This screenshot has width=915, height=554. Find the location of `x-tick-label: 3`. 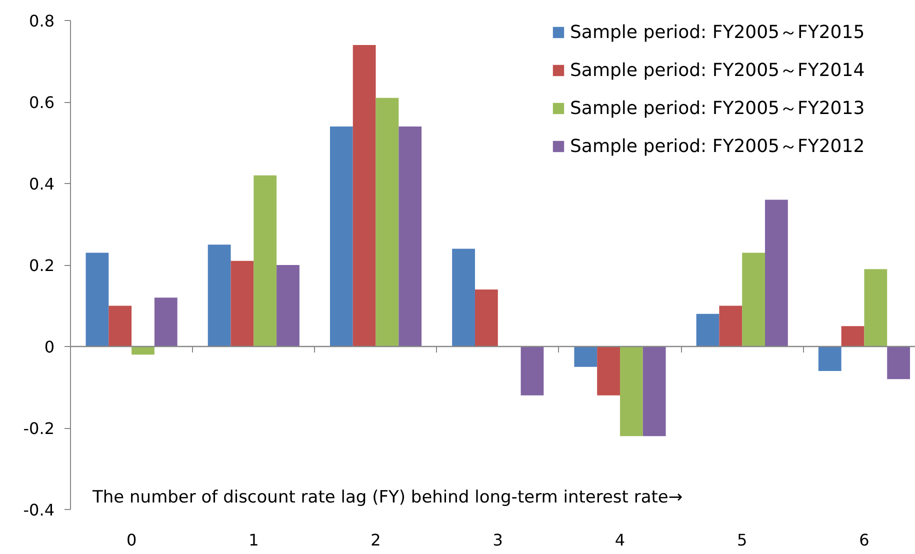

x-tick-label: 3 is located at coordinates (497, 540).